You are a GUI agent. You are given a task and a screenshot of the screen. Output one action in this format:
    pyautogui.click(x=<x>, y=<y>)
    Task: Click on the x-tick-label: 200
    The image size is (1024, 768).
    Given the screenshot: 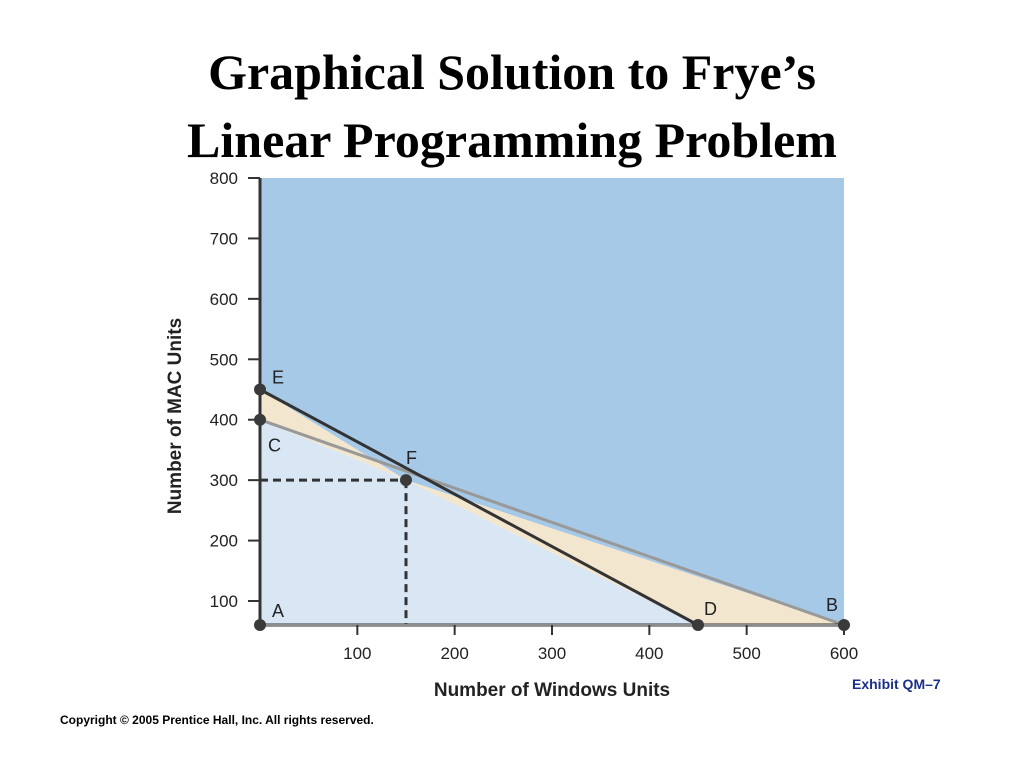 What is the action you would take?
    pyautogui.click(x=454, y=653)
    